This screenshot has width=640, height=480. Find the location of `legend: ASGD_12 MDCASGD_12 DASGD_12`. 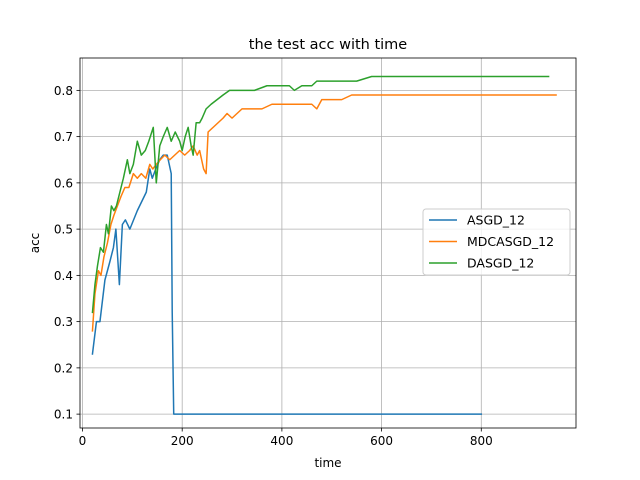

legend: ASGD_12 MDCASGD_12 DASGD_12 is located at coordinates (496, 242).